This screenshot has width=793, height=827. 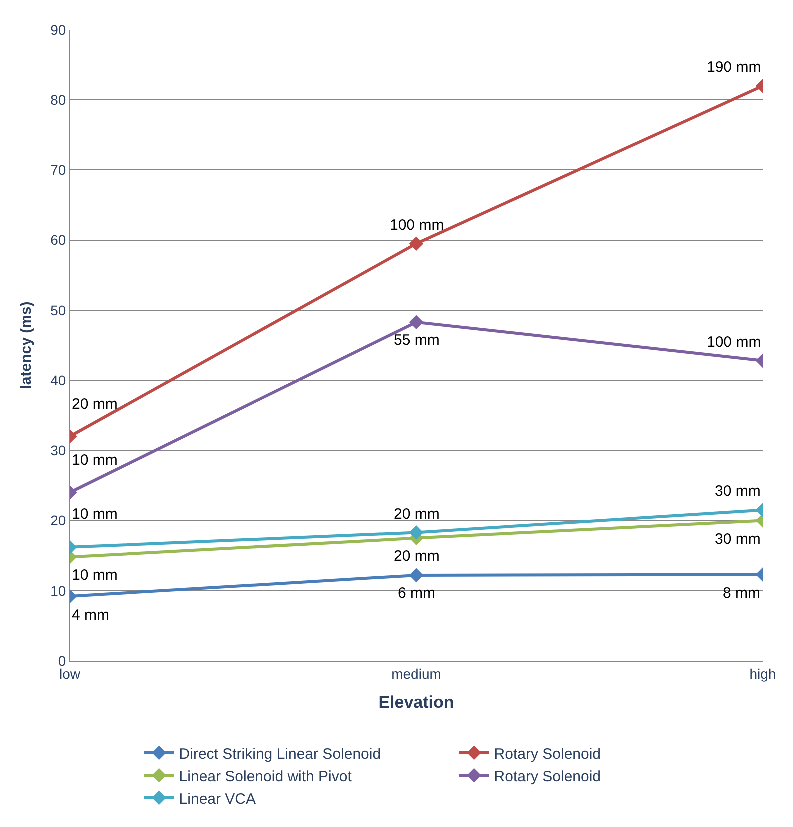 What do you see at coordinates (91, 615) in the screenshot?
I see `annotation: 4 mm` at bounding box center [91, 615].